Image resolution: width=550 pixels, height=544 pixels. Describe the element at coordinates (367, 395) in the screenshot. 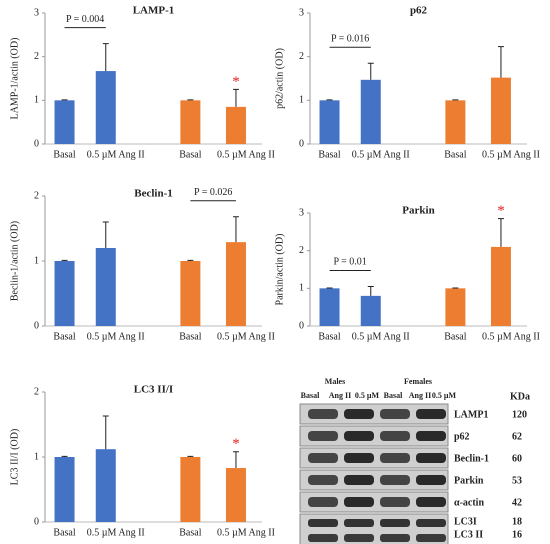

I see `lane-label: 0.5 µM` at that location.